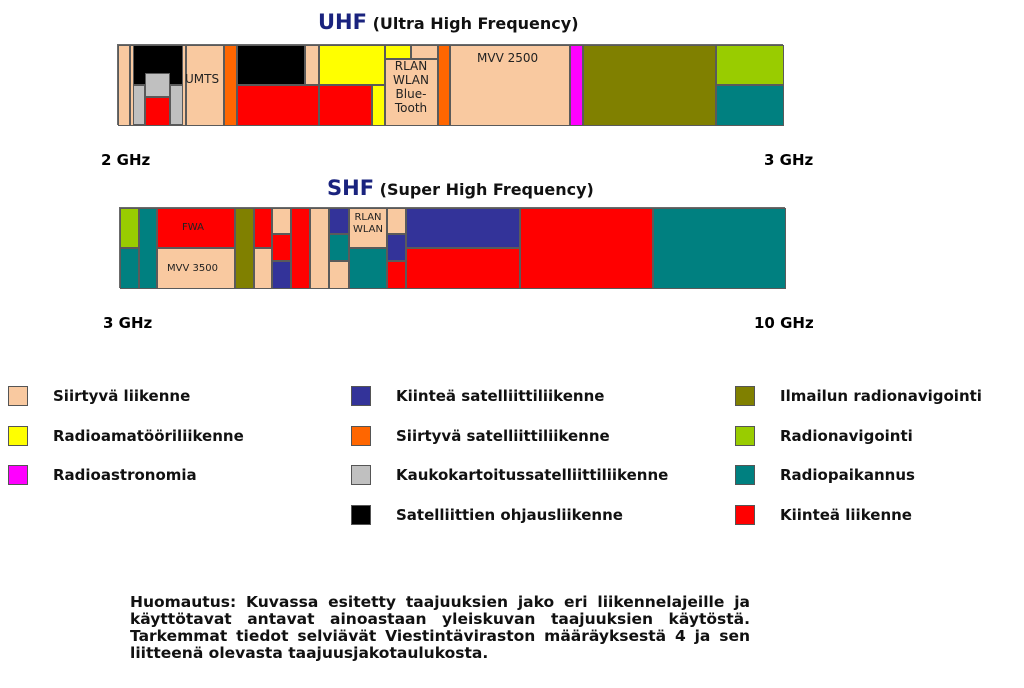  I want to click on uhf-start-label: 2 GHz, so click(126, 160).